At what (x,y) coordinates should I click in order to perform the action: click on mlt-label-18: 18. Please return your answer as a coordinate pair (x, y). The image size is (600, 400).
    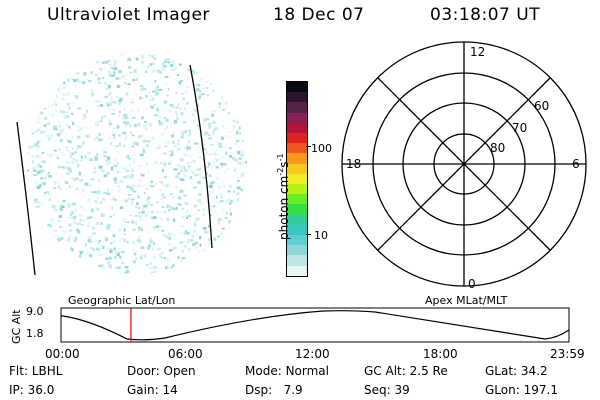
    Looking at the image, I should click on (353, 164).